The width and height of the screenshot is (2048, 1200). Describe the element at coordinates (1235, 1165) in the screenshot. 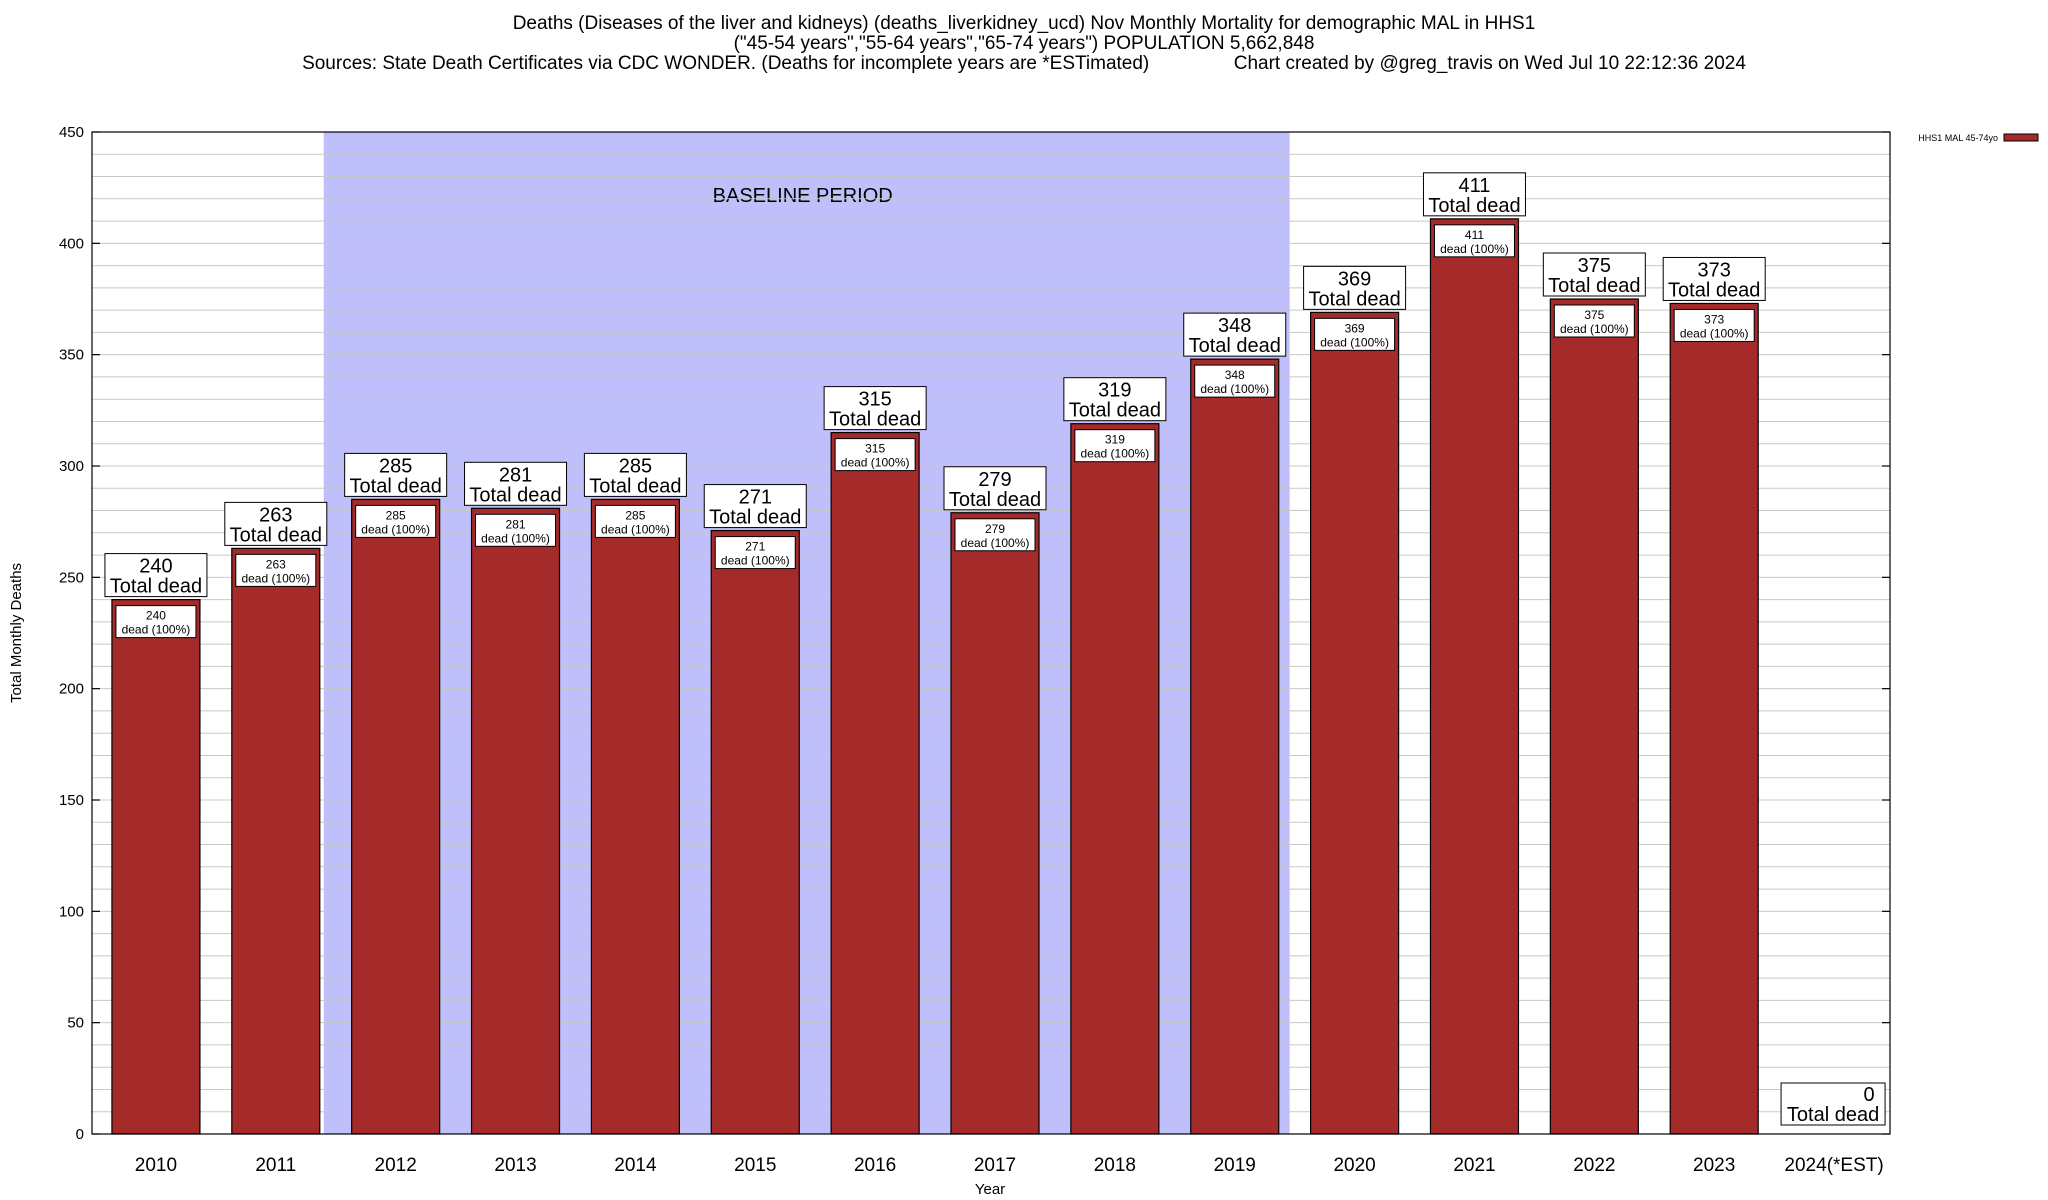

I see `x-tick-label: 2019` at that location.